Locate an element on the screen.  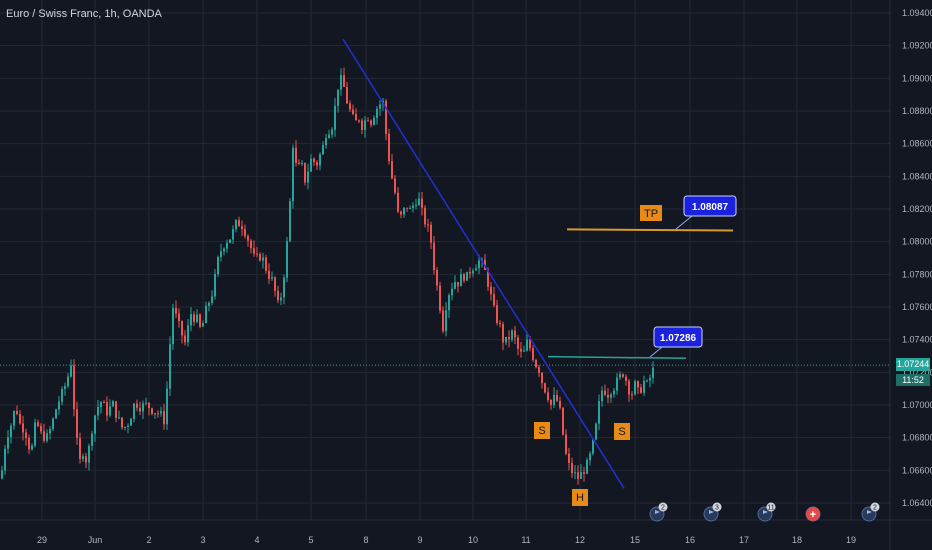
y-tick-label: 1.08800 is located at coordinates (917, 111).